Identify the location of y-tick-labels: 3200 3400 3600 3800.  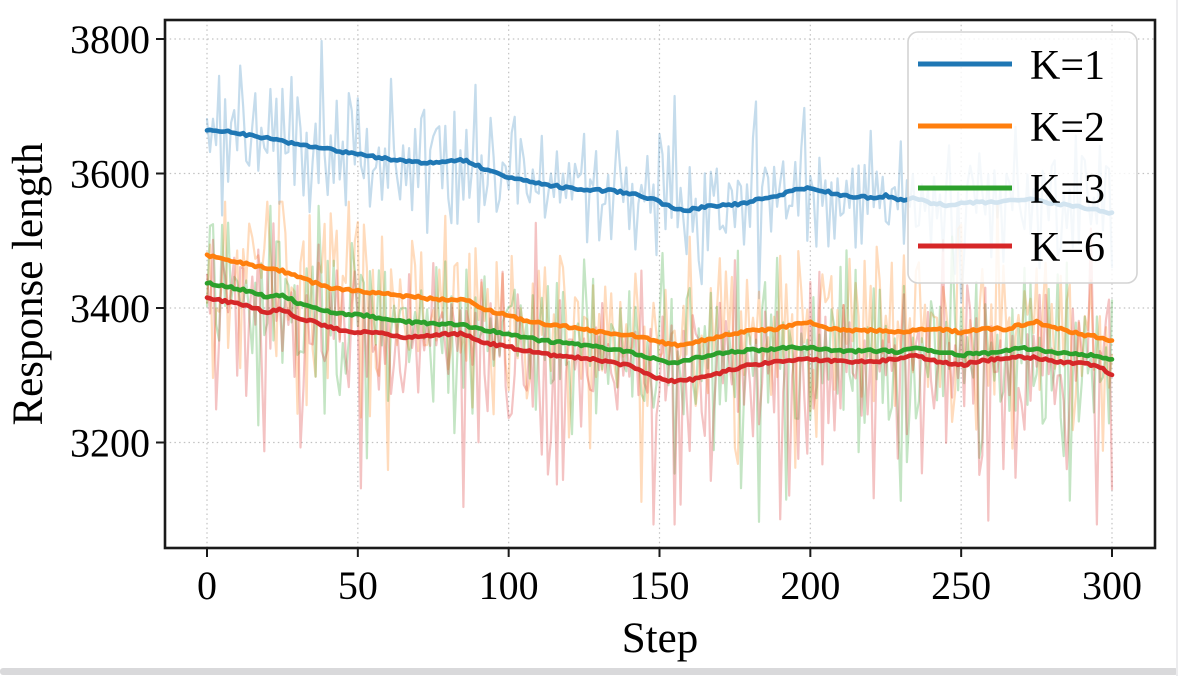
(110, 241).